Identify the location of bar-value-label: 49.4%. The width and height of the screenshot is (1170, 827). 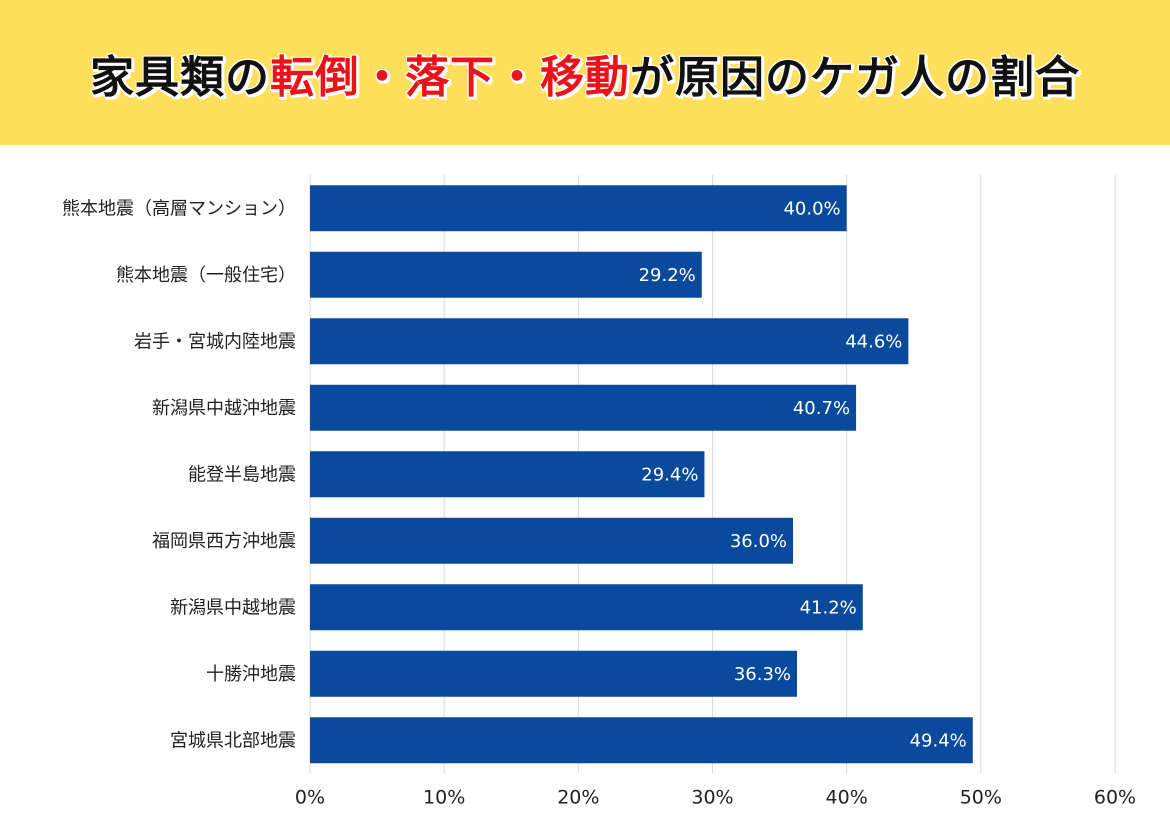
(938, 740).